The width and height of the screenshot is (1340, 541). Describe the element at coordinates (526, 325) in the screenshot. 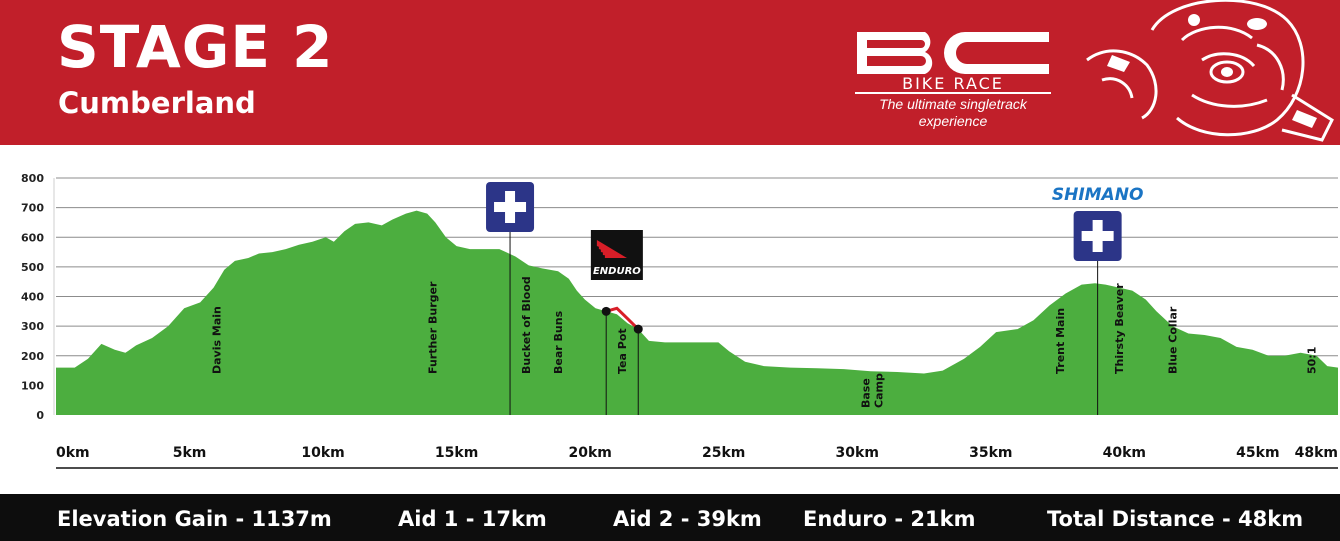

I see `location-label: Bucket of Blood` at that location.